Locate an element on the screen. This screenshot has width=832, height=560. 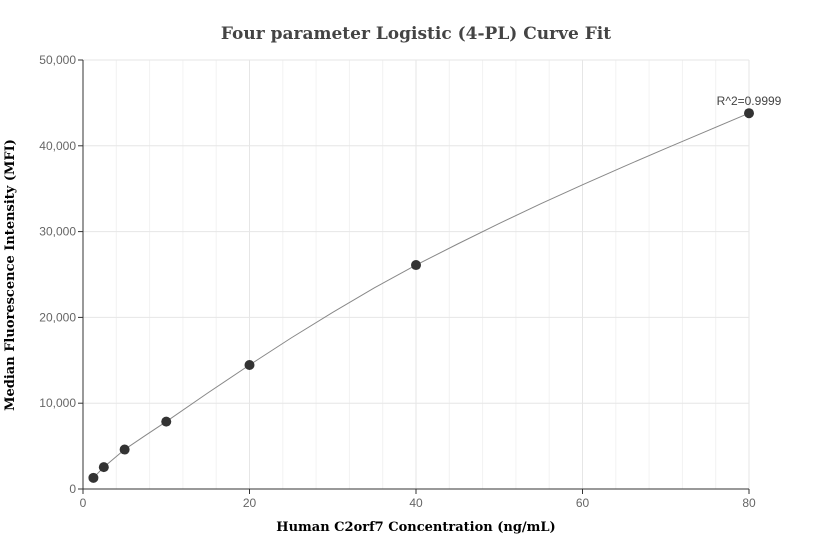
y-axis-title: Median Fluorescence Intensity (MFI) is located at coordinates (10, 275).